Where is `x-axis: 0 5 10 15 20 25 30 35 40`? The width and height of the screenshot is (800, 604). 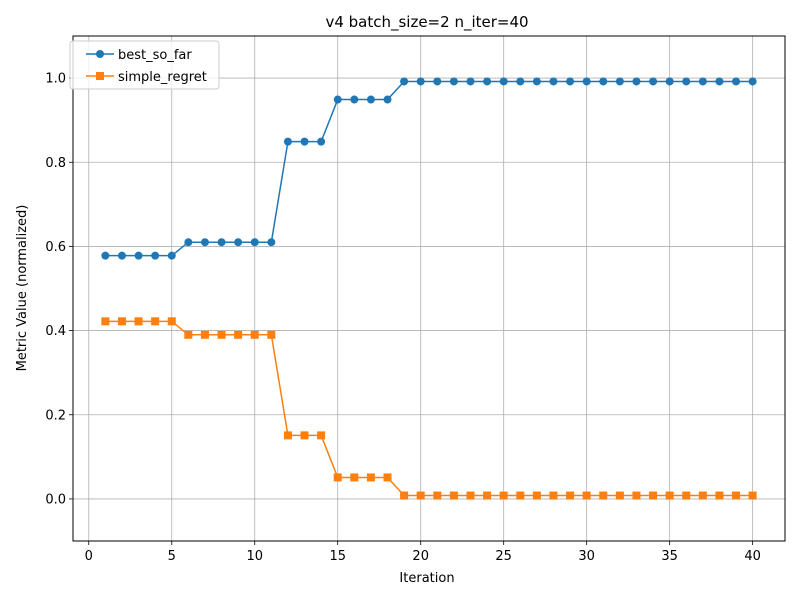
x-axis: 0 5 10 15 20 25 30 35 40 is located at coordinates (423, 552).